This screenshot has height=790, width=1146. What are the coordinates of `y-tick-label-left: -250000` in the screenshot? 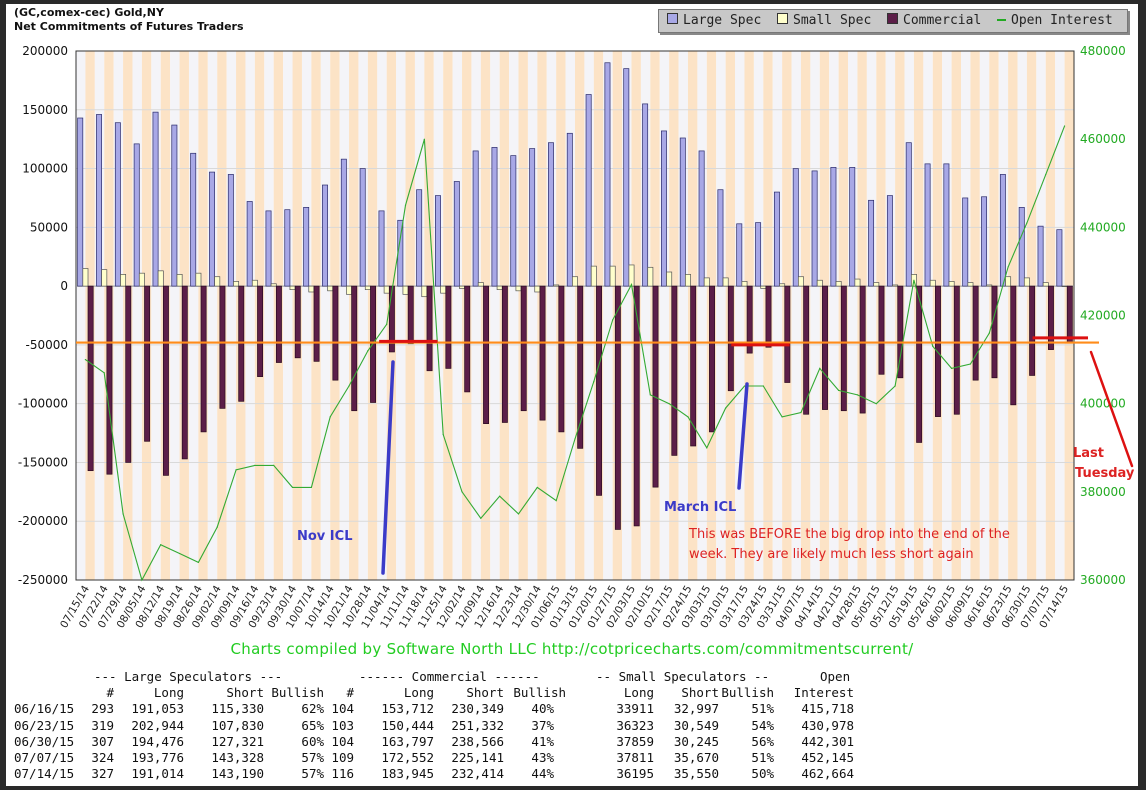 It's located at (43, 580).